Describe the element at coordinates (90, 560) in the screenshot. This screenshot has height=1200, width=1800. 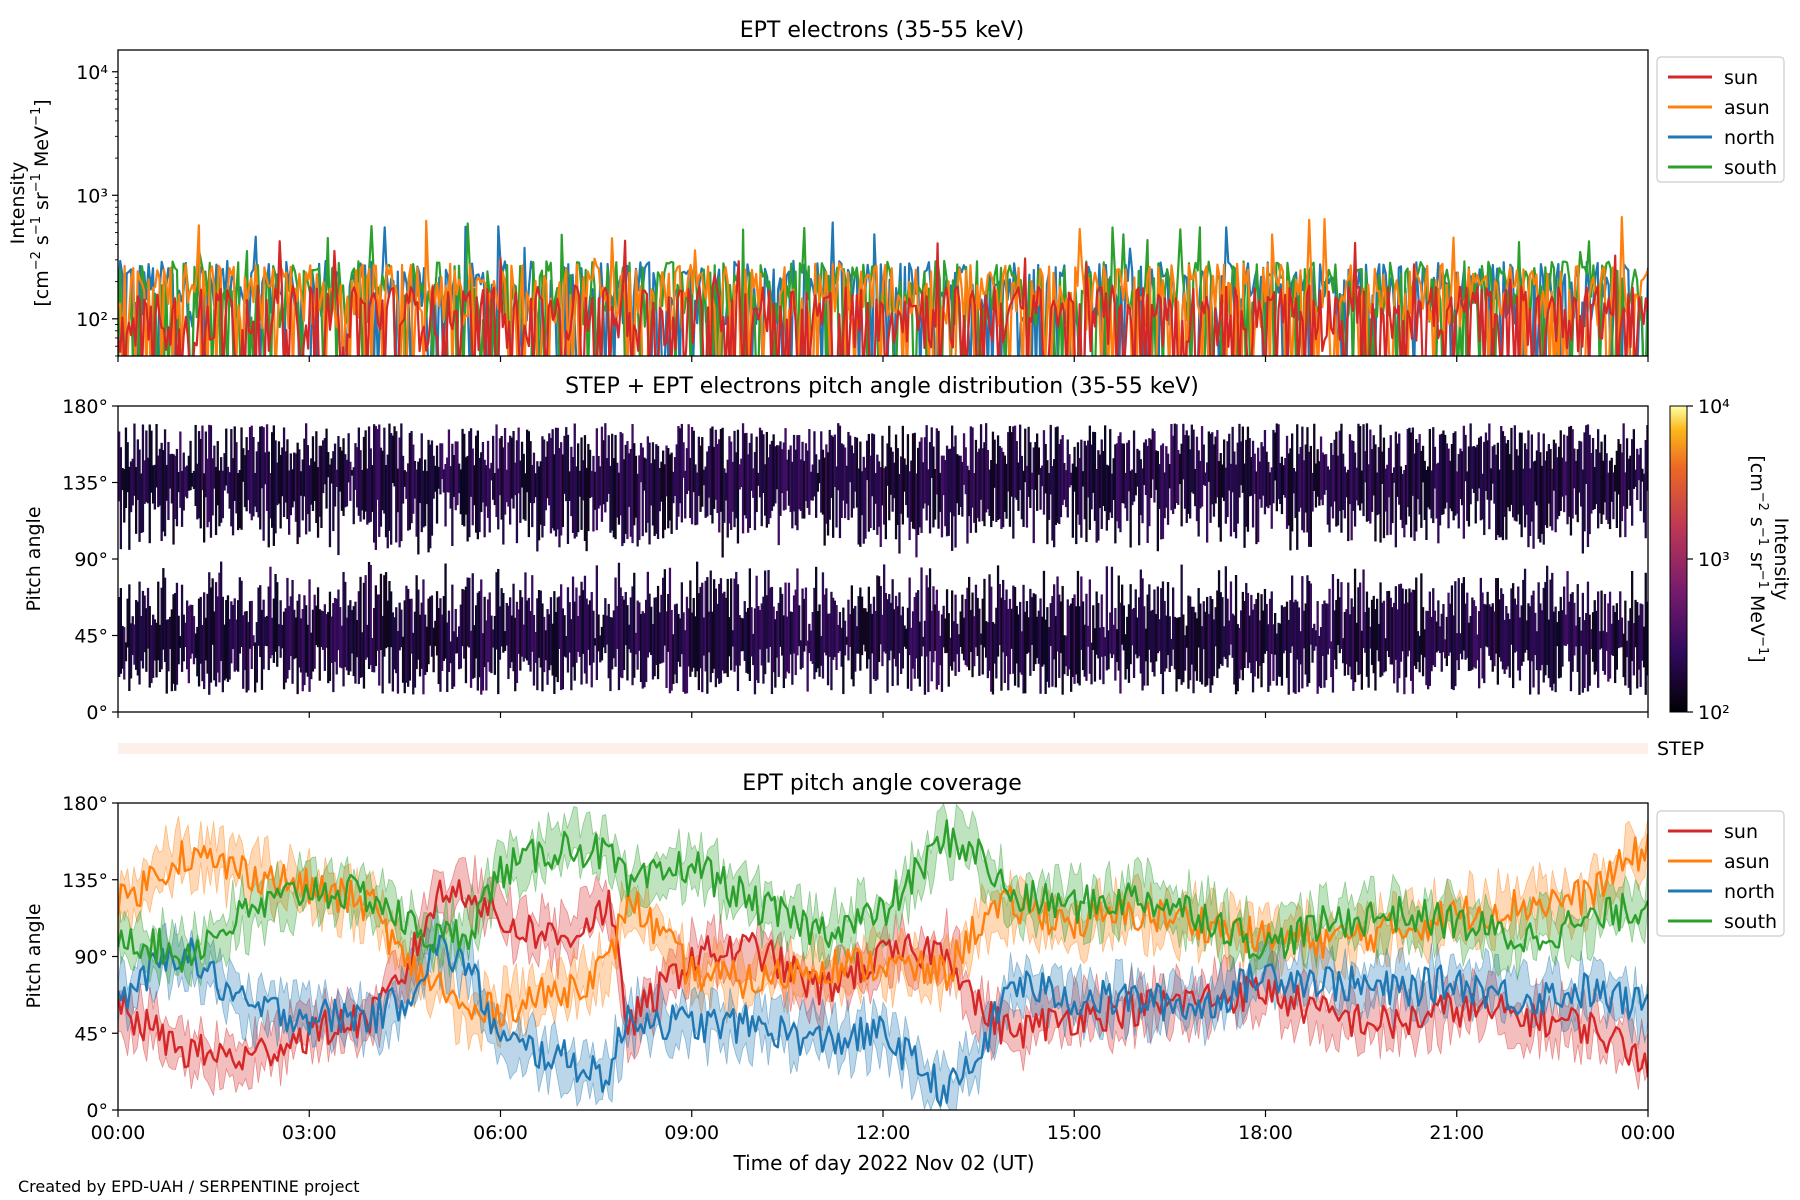
I see `panel2-y-ticks: 0°45°90°135°180°` at that location.